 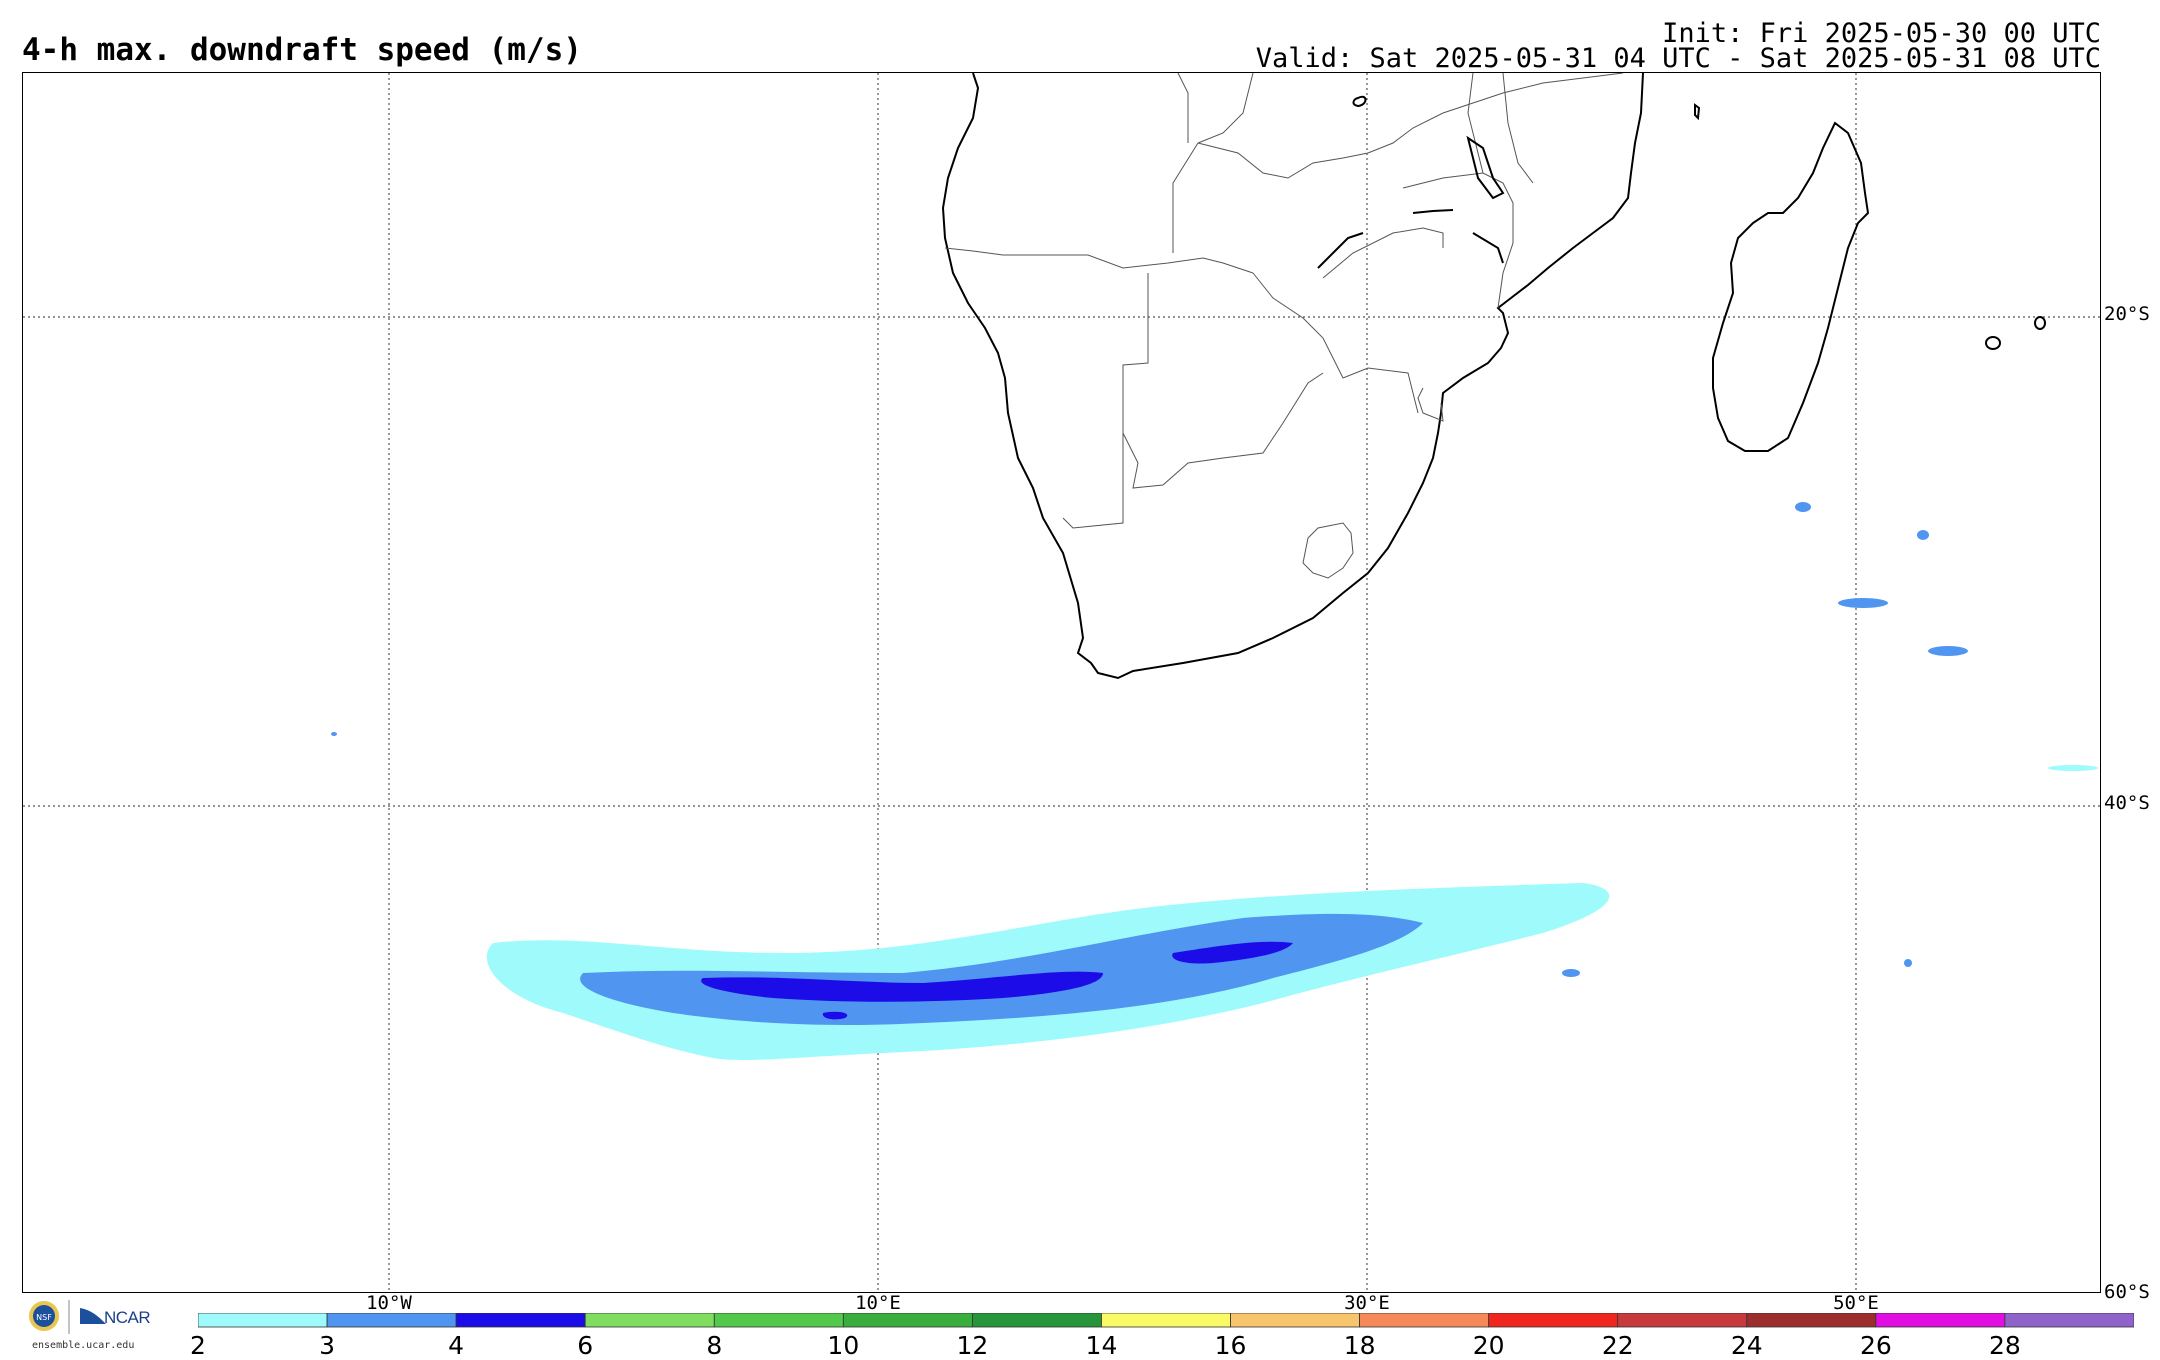 What do you see at coordinates (1232, 952) in the screenshot?
I see `shade-4-6-east` at bounding box center [1232, 952].